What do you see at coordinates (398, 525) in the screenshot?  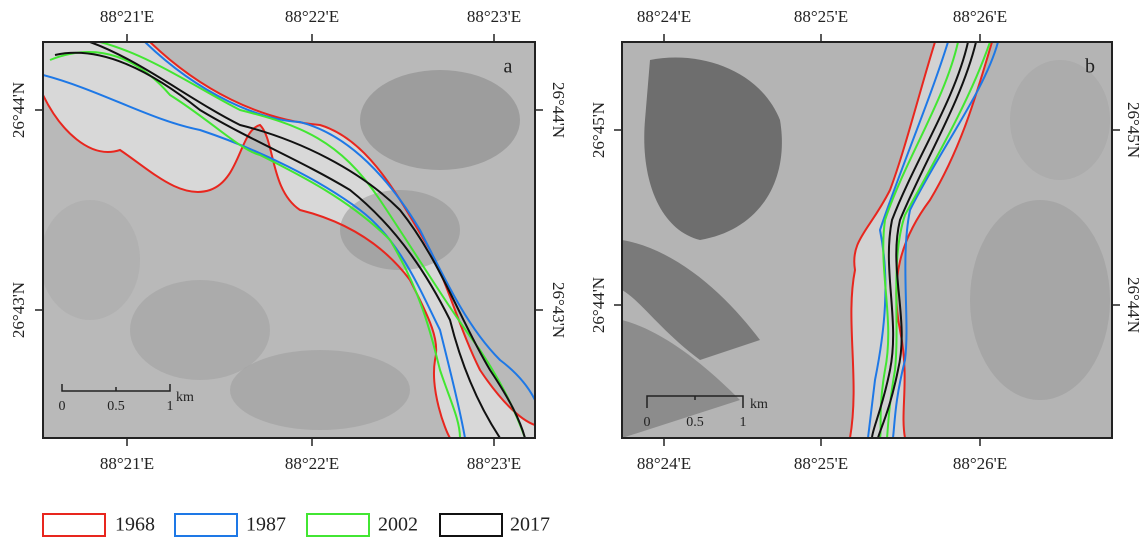 I see `legend-label: 2002` at bounding box center [398, 525].